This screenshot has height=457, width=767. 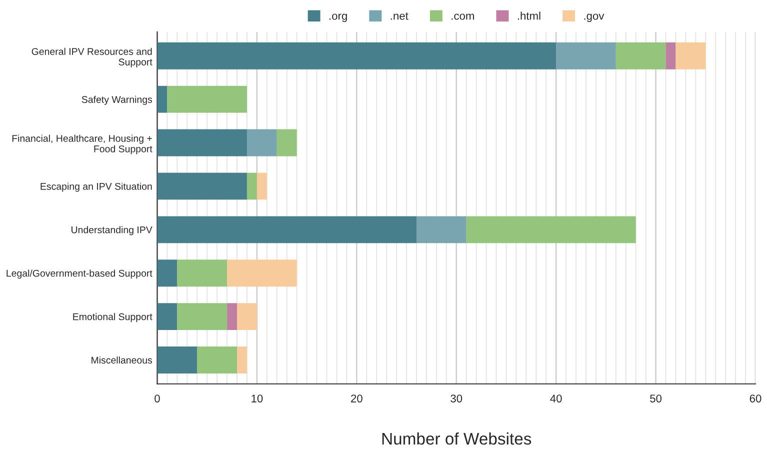 I want to click on x-tick-label: 50, so click(x=656, y=398).